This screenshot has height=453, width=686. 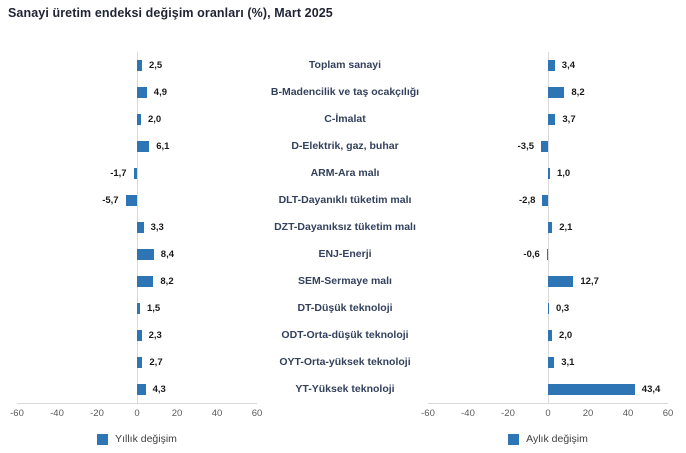 What do you see at coordinates (527, 200) in the screenshot?
I see `value-label: -2,8` at bounding box center [527, 200].